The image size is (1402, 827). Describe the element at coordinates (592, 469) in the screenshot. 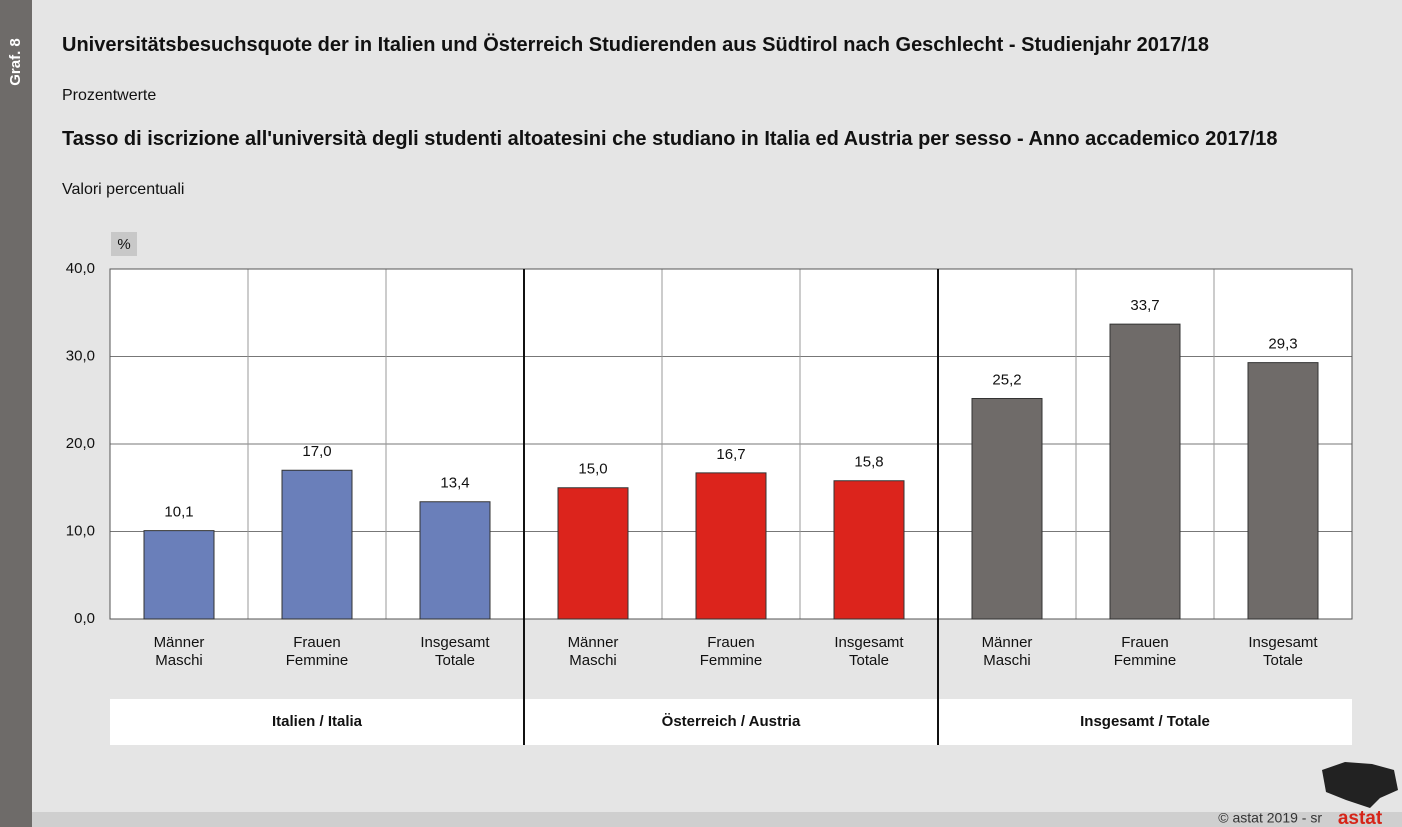

I see `value-label: 15,0` at that location.